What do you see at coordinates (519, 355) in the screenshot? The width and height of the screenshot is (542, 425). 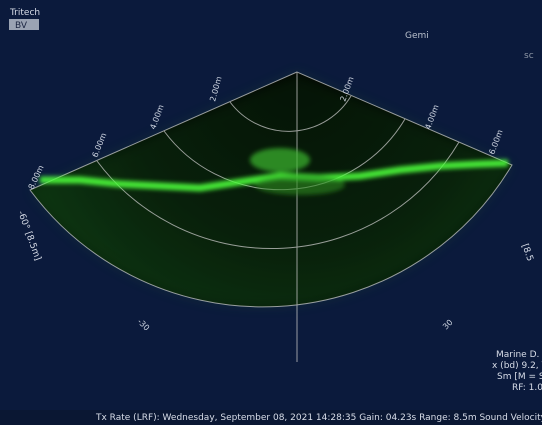 I see `info-line: Marine D. T` at bounding box center [519, 355].